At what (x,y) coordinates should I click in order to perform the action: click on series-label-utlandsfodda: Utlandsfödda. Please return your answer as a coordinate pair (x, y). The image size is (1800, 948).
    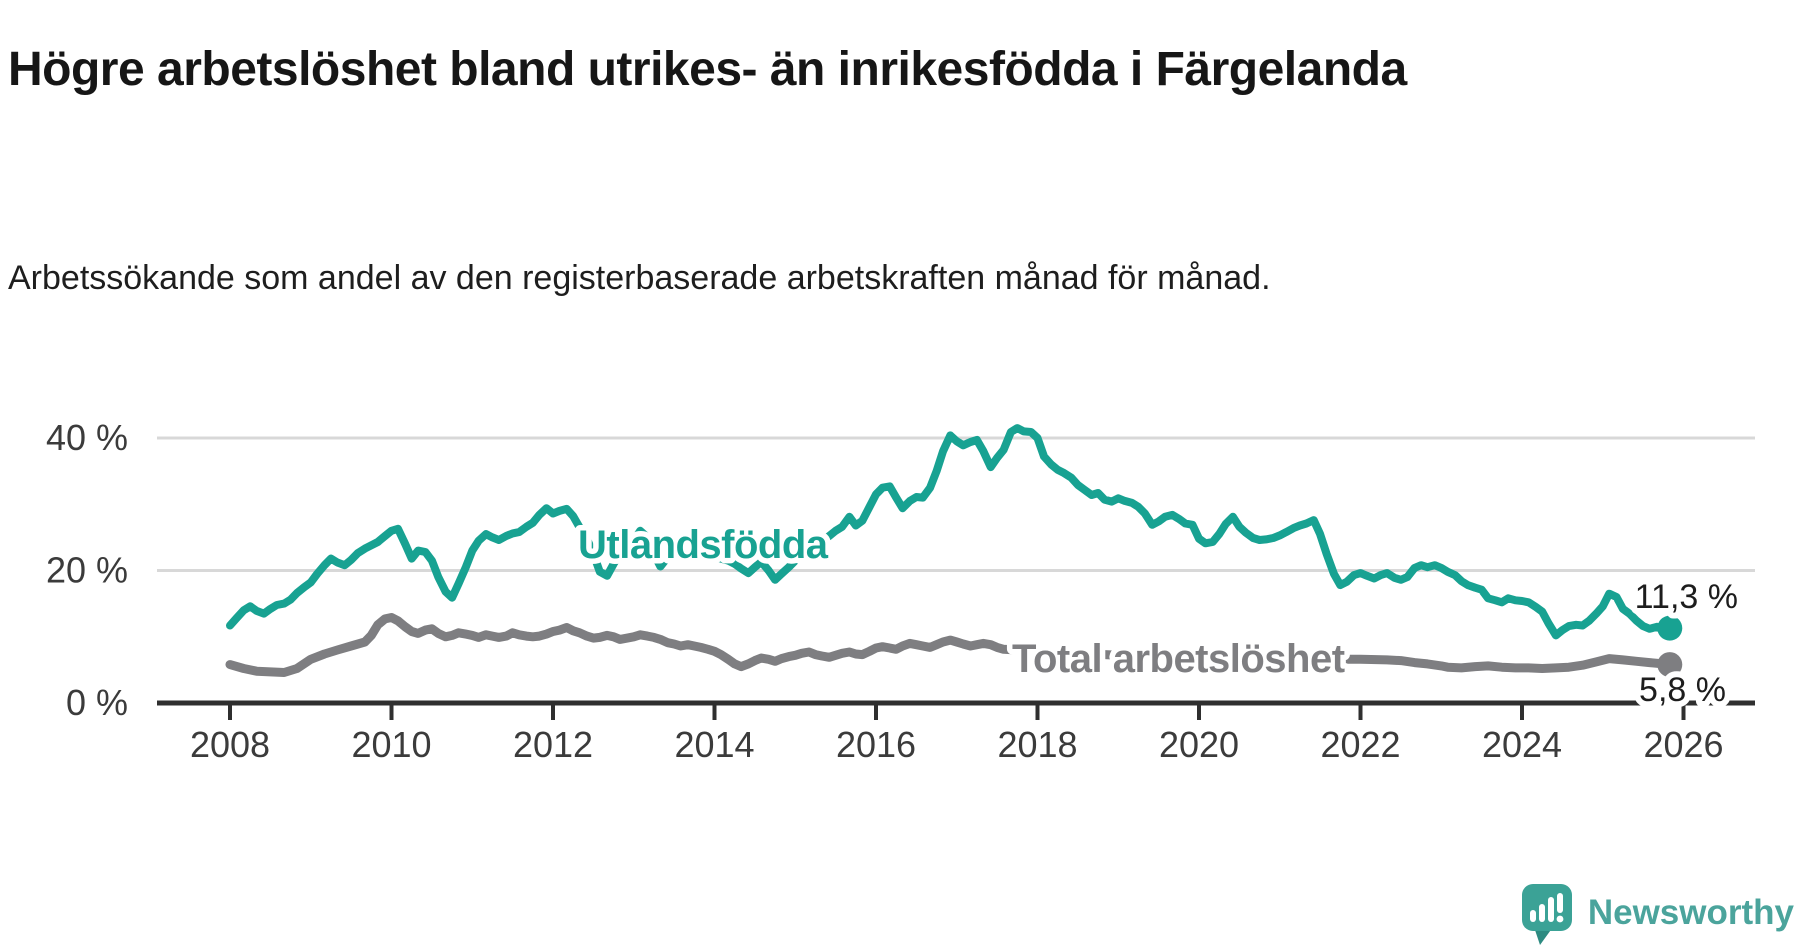
    Looking at the image, I should click on (703, 545).